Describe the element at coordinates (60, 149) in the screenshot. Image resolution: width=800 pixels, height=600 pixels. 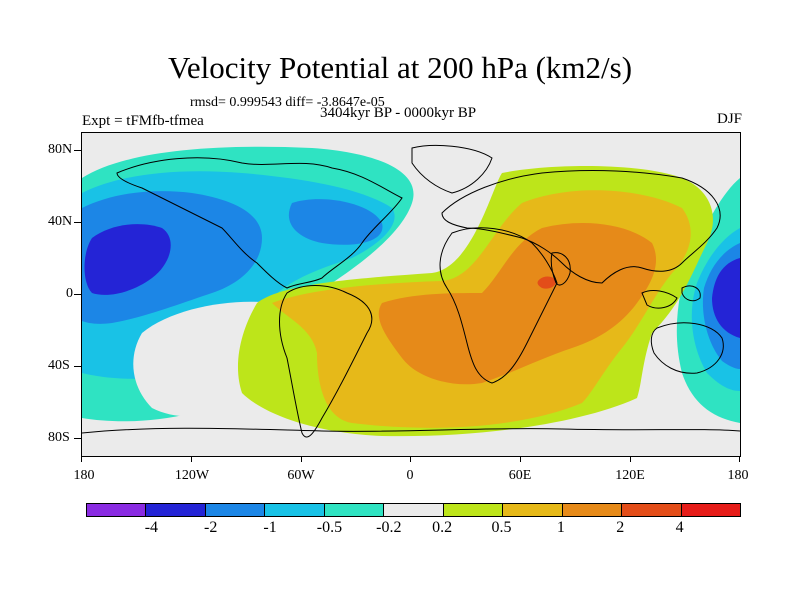
I see `lat-label-80n: 80N` at that location.